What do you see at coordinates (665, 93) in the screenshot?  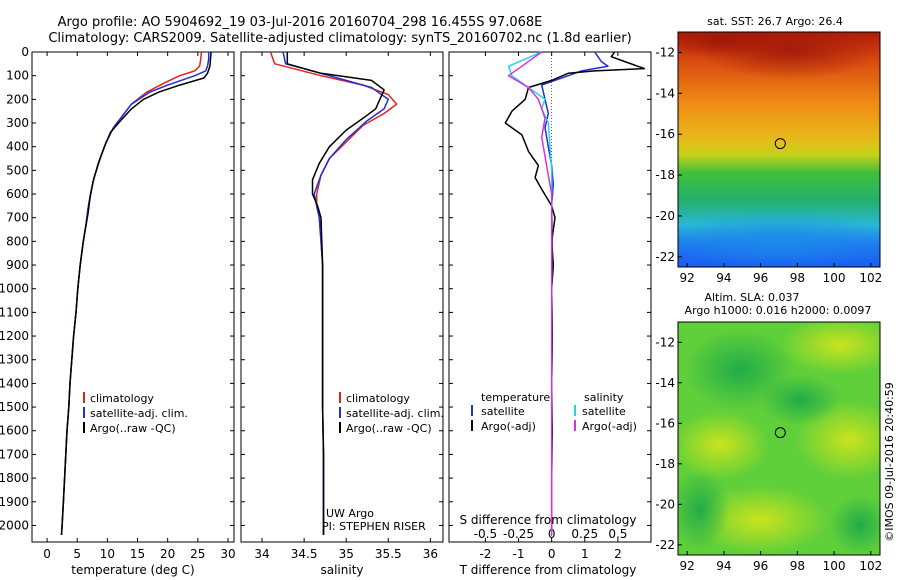 I see `sst-map-ytick-label: -14` at bounding box center [665, 93].